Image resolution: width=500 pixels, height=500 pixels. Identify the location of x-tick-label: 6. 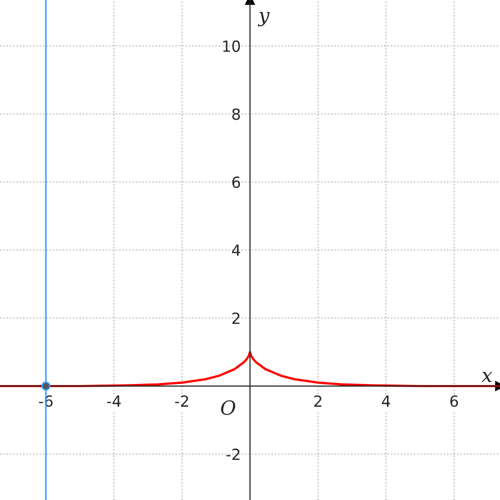
(454, 401).